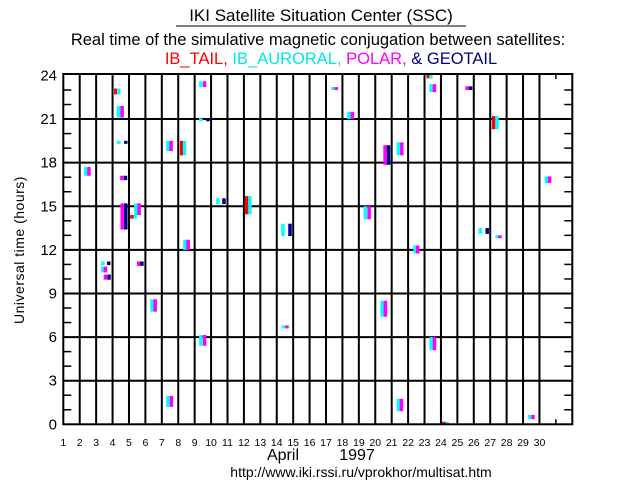  I want to click on x-tick-label: 6, so click(145, 443).